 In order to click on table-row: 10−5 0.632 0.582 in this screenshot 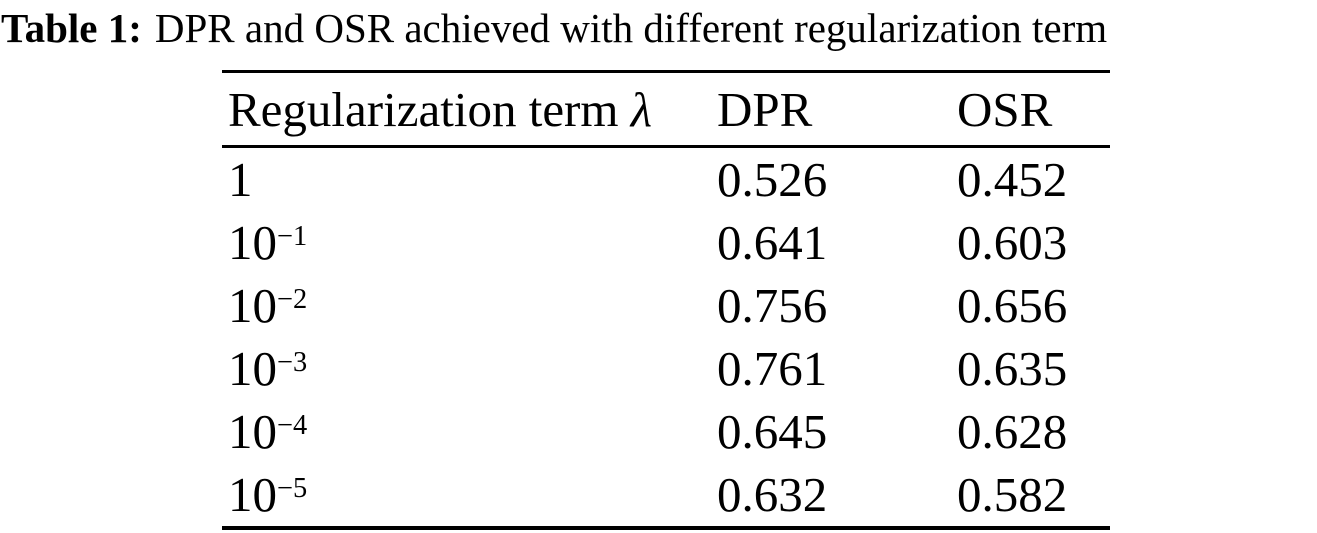, I will do `click(666, 494)`.